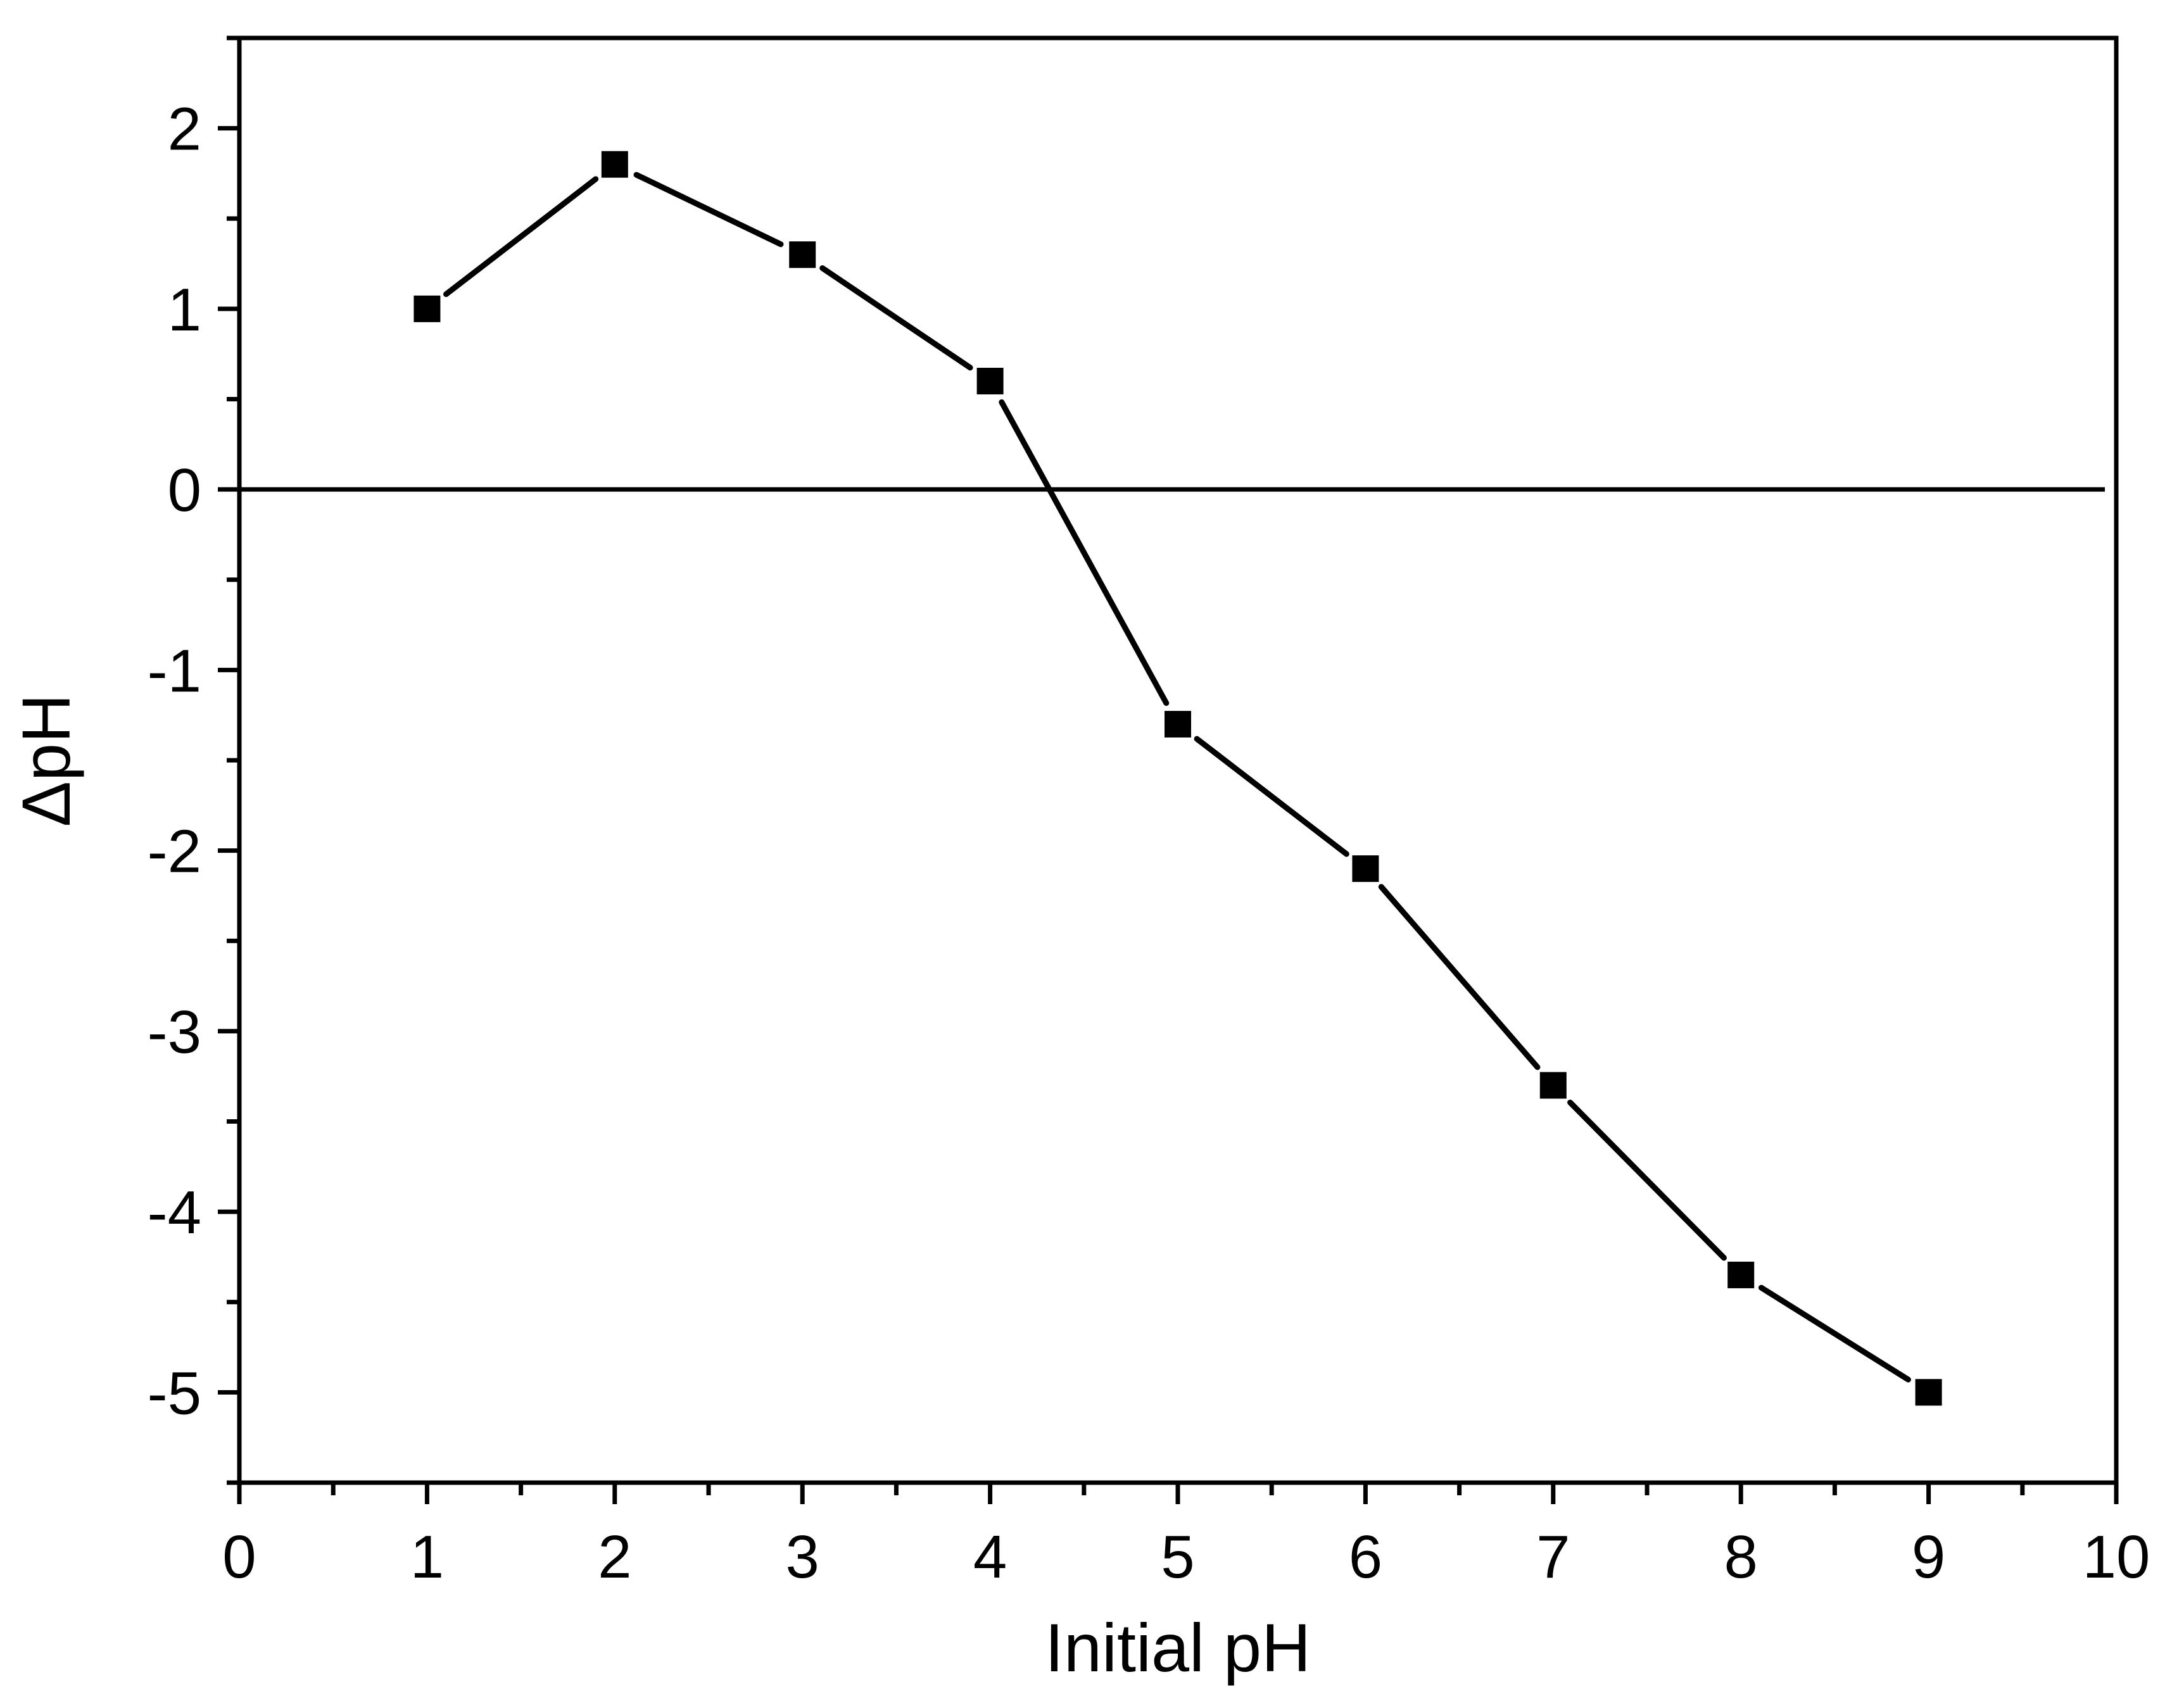  Describe the element at coordinates (990, 1557) in the screenshot. I see `x-tick-label: 4` at that location.